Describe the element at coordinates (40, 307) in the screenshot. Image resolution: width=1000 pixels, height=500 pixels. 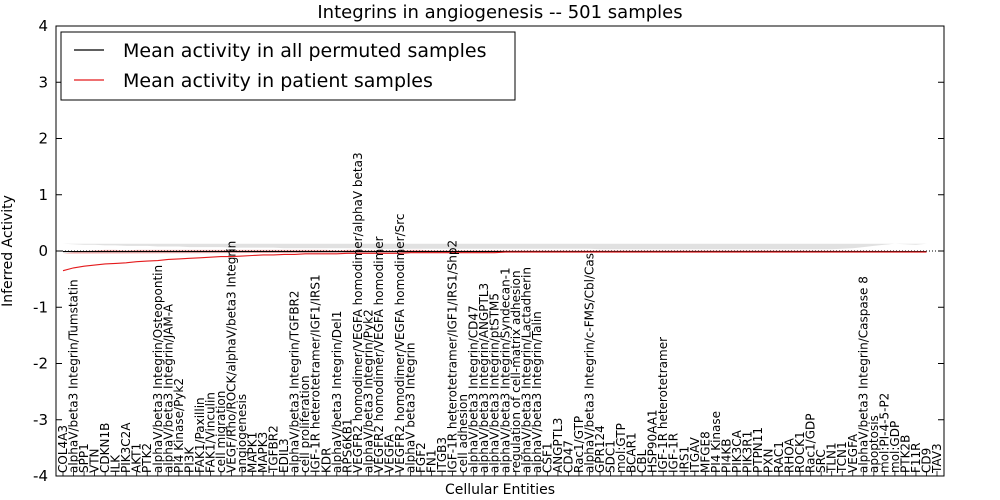
I see `y-tick-label: -1` at that location.